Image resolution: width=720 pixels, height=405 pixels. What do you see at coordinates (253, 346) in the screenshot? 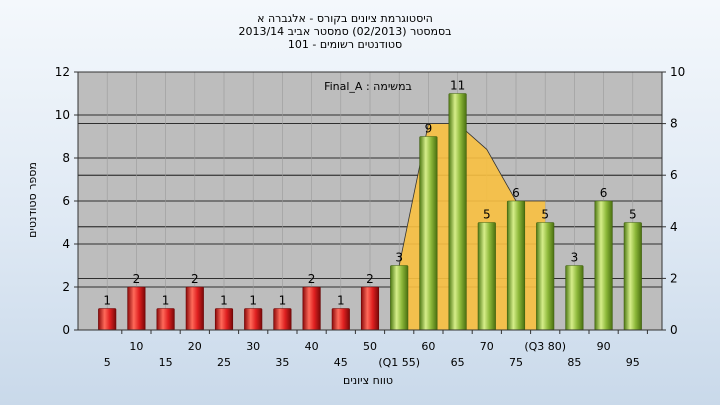
I see `x-tick-label: 30` at bounding box center [253, 346].